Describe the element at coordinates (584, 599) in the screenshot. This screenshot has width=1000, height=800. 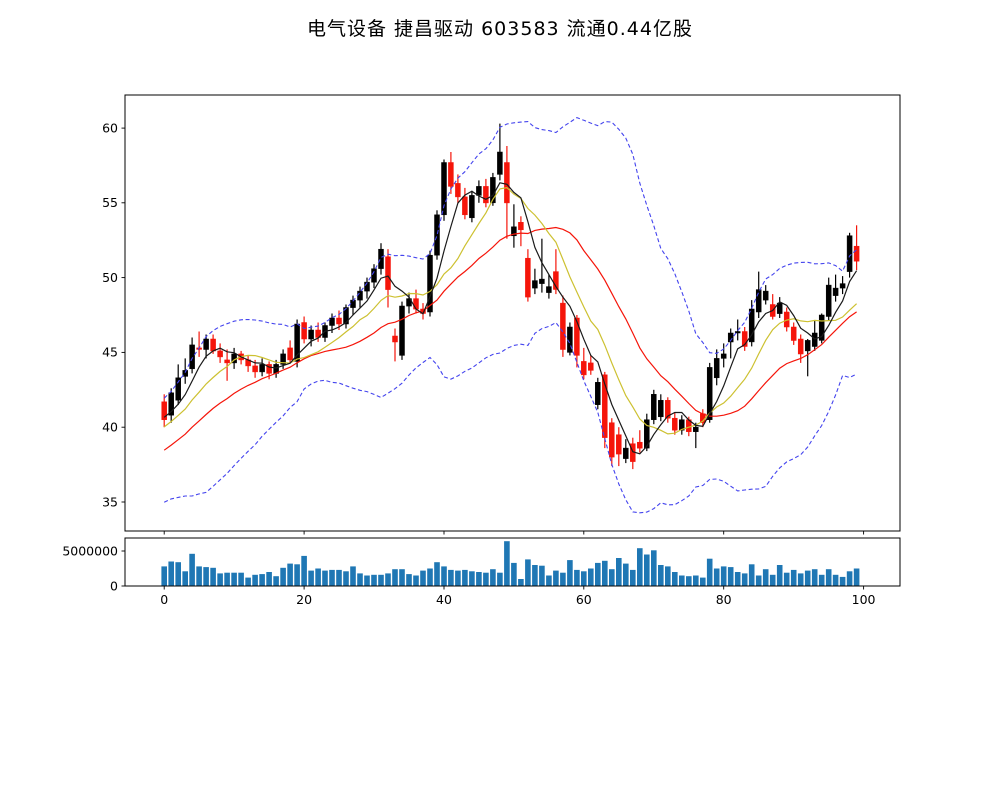
I see `x-tick-label: 60` at that location.